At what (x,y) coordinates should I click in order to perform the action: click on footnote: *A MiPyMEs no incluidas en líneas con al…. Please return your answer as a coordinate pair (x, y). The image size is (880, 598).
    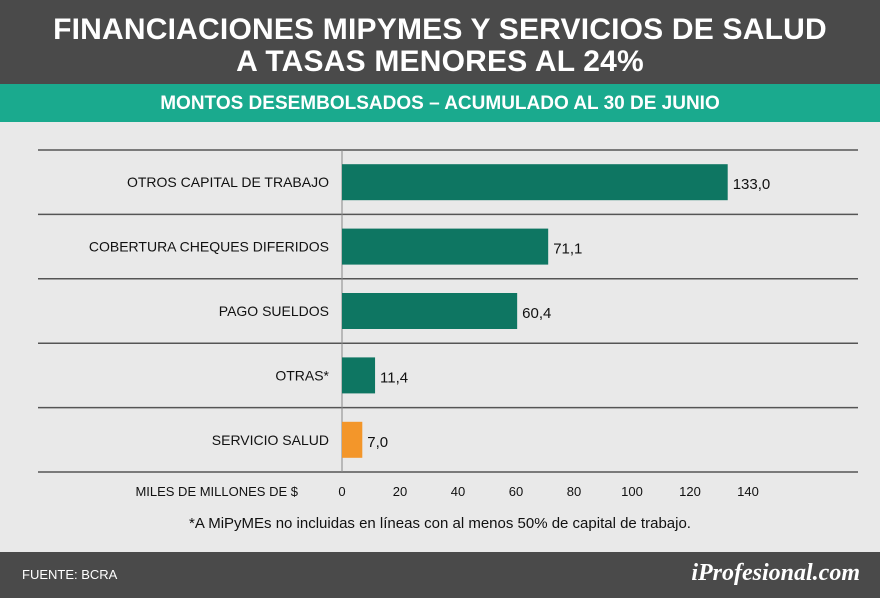
    Looking at the image, I should click on (440, 523).